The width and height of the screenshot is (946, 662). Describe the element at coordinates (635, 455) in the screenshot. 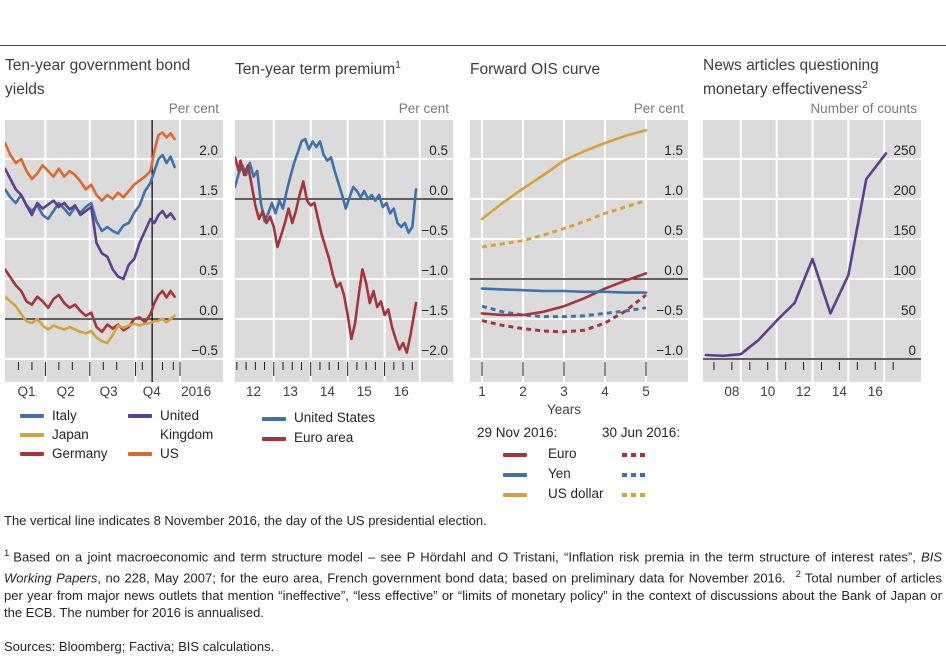

I see `legend-swatch-dashed-red` at that location.